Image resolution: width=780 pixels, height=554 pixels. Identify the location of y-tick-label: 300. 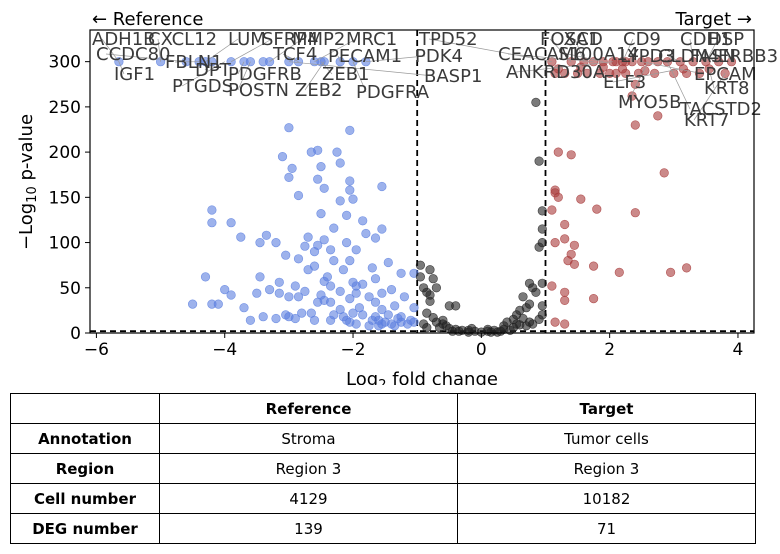
(65, 63).